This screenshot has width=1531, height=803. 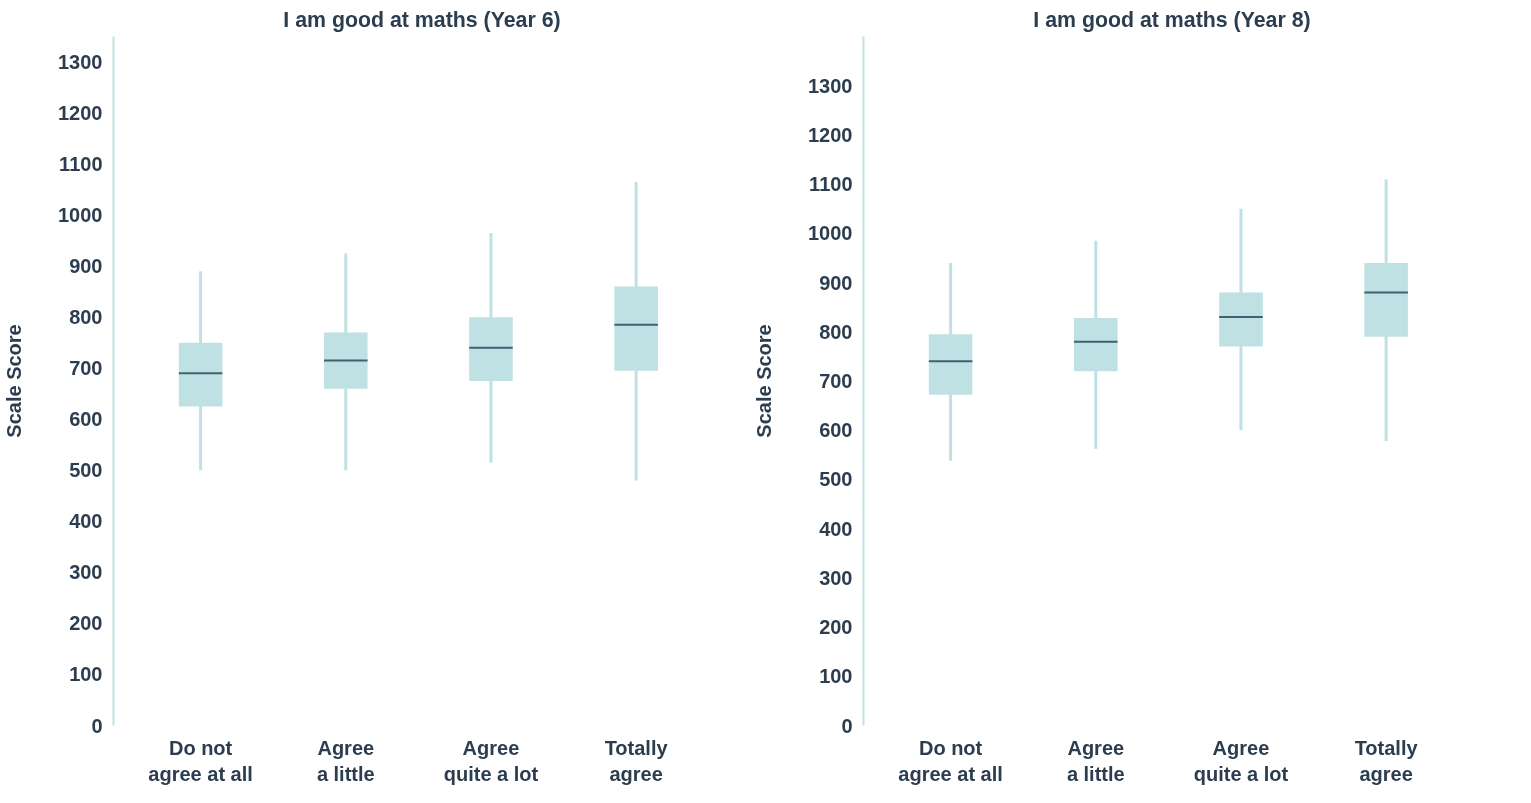 I want to click on chart-title: I am good at maths (Year 6), so click(x=422, y=19).